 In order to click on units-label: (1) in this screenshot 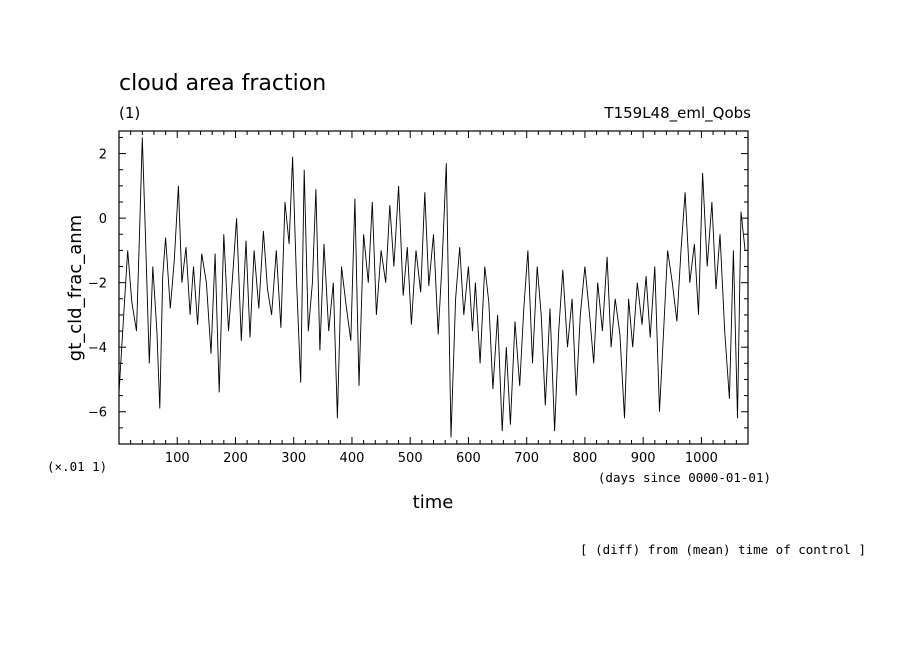, I will do `click(129, 113)`.